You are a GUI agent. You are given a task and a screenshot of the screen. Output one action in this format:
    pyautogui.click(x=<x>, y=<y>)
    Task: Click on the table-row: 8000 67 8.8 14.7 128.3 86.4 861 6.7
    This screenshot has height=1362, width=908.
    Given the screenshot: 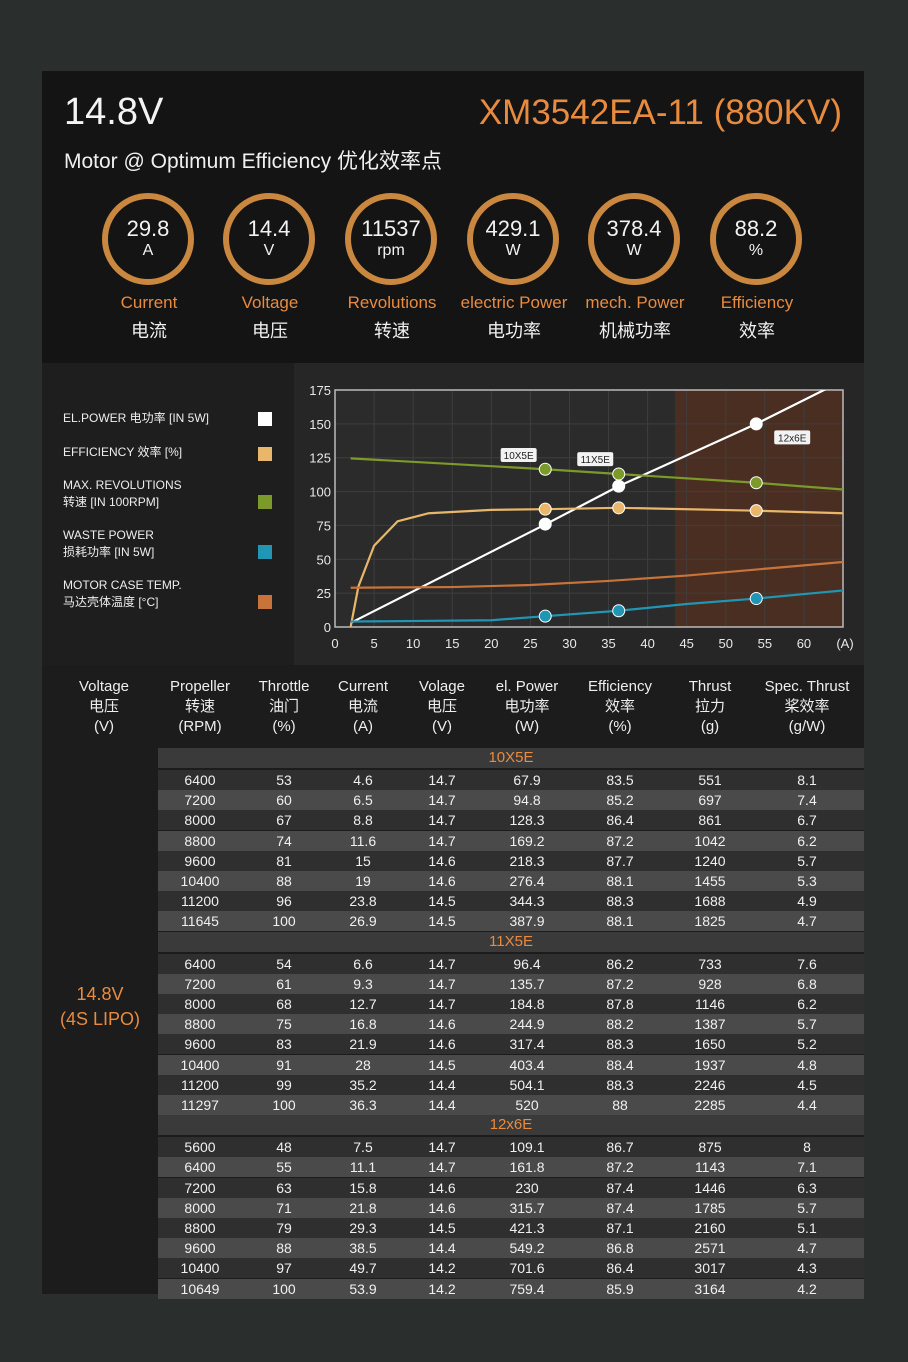 What is the action you would take?
    pyautogui.click(x=511, y=820)
    